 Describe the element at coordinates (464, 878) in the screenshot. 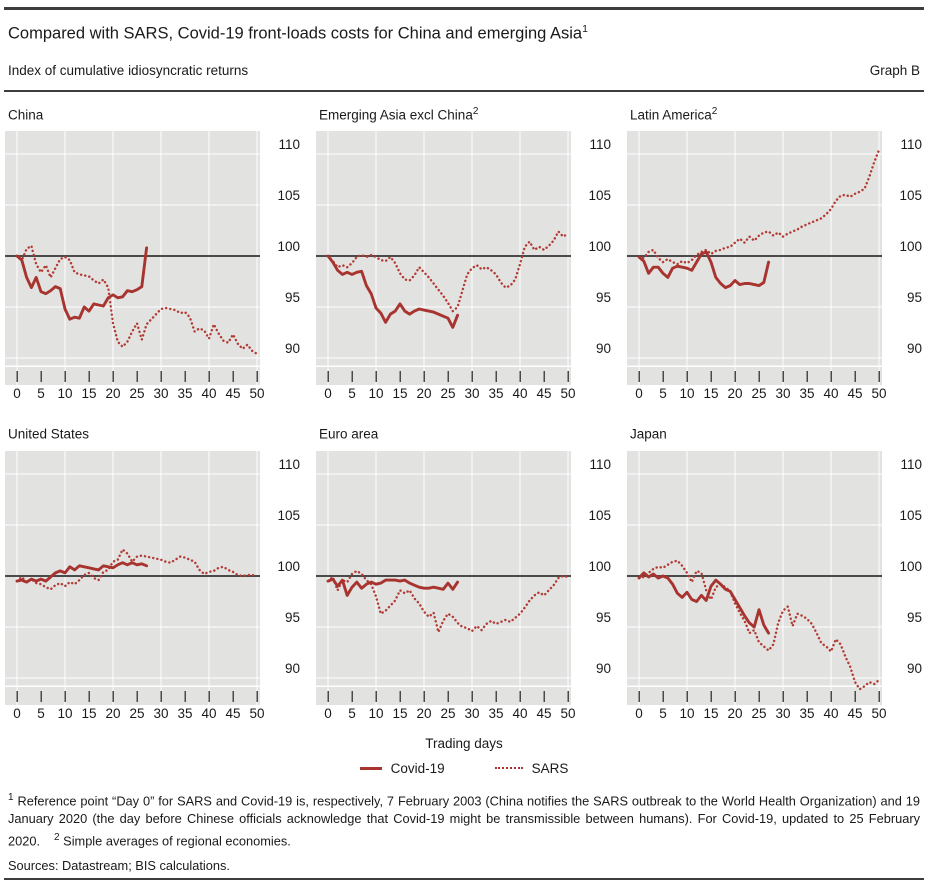

I see `bottom-rule` at that location.